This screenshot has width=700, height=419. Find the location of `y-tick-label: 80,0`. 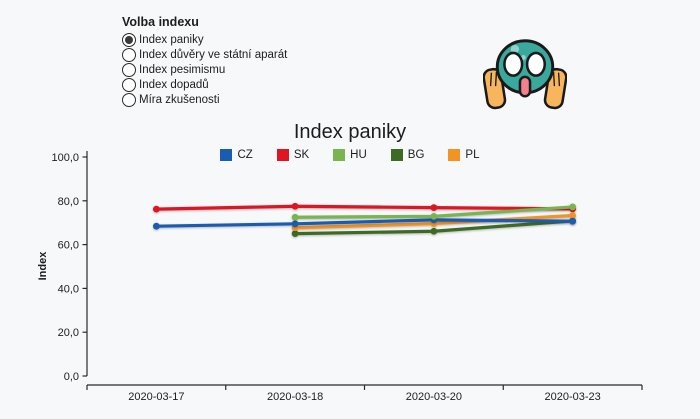

y-tick-label: 80,0 is located at coordinates (68, 202).